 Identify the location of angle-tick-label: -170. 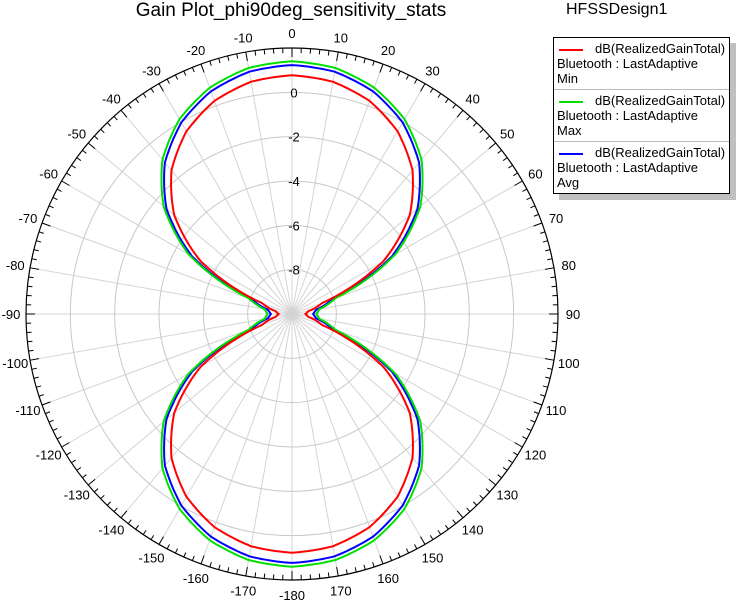
(243, 591).